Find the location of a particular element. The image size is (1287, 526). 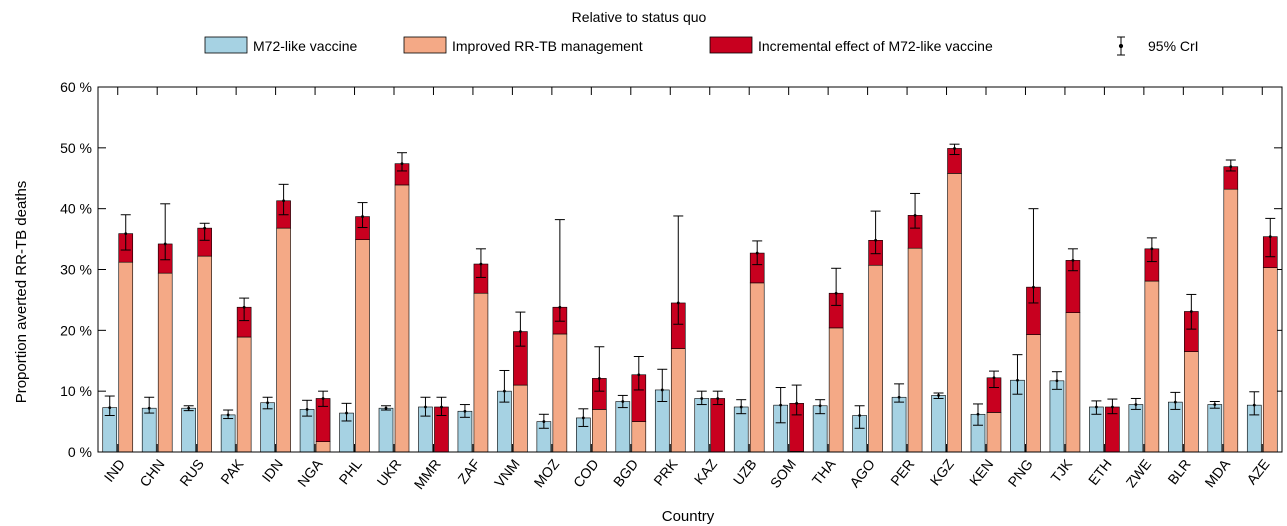

x-tick-label: AGO is located at coordinates (862, 473).